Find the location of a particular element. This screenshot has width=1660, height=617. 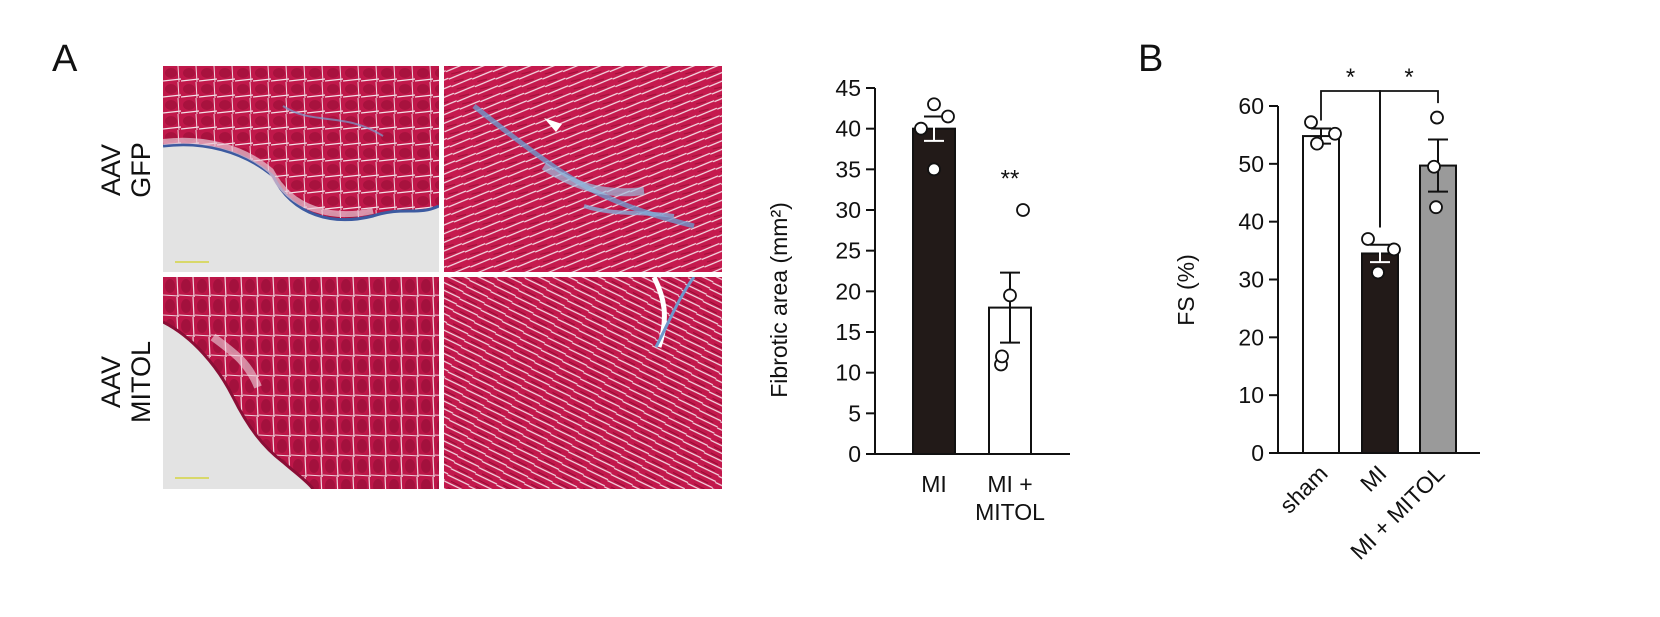

y-tick-label: 60 is located at coordinates (1251, 106).